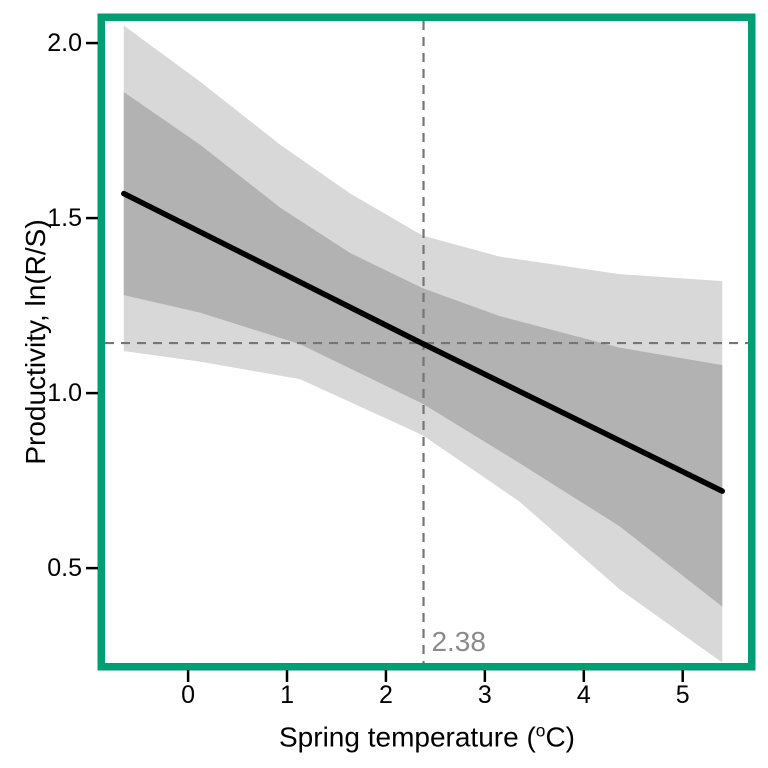  What do you see at coordinates (485, 695) in the screenshot?
I see `x-tick-label: 3` at bounding box center [485, 695].